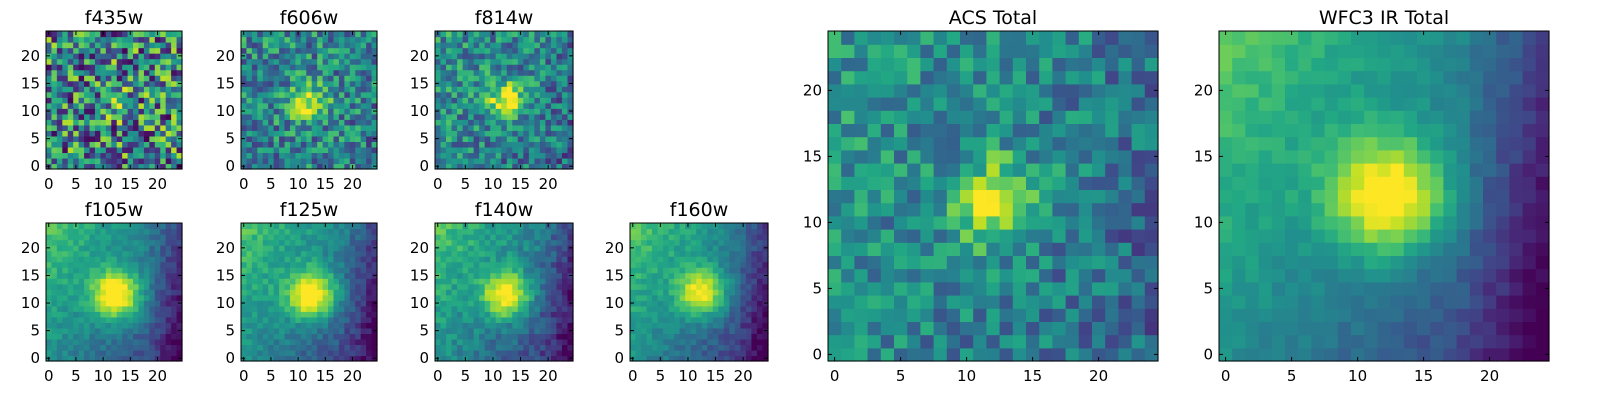 Image resolution: width=1600 pixels, height=400 pixels. What do you see at coordinates (743, 376) in the screenshot?
I see `x-tick-label: 20` at bounding box center [743, 376].